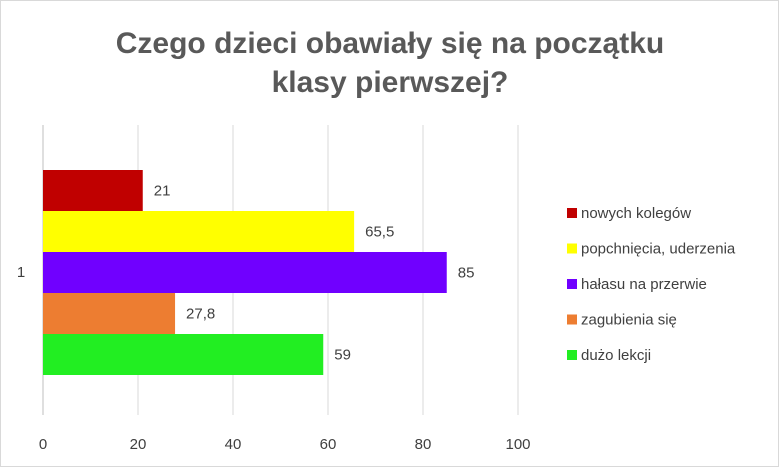  I want to click on data-label: 21, so click(162, 191).